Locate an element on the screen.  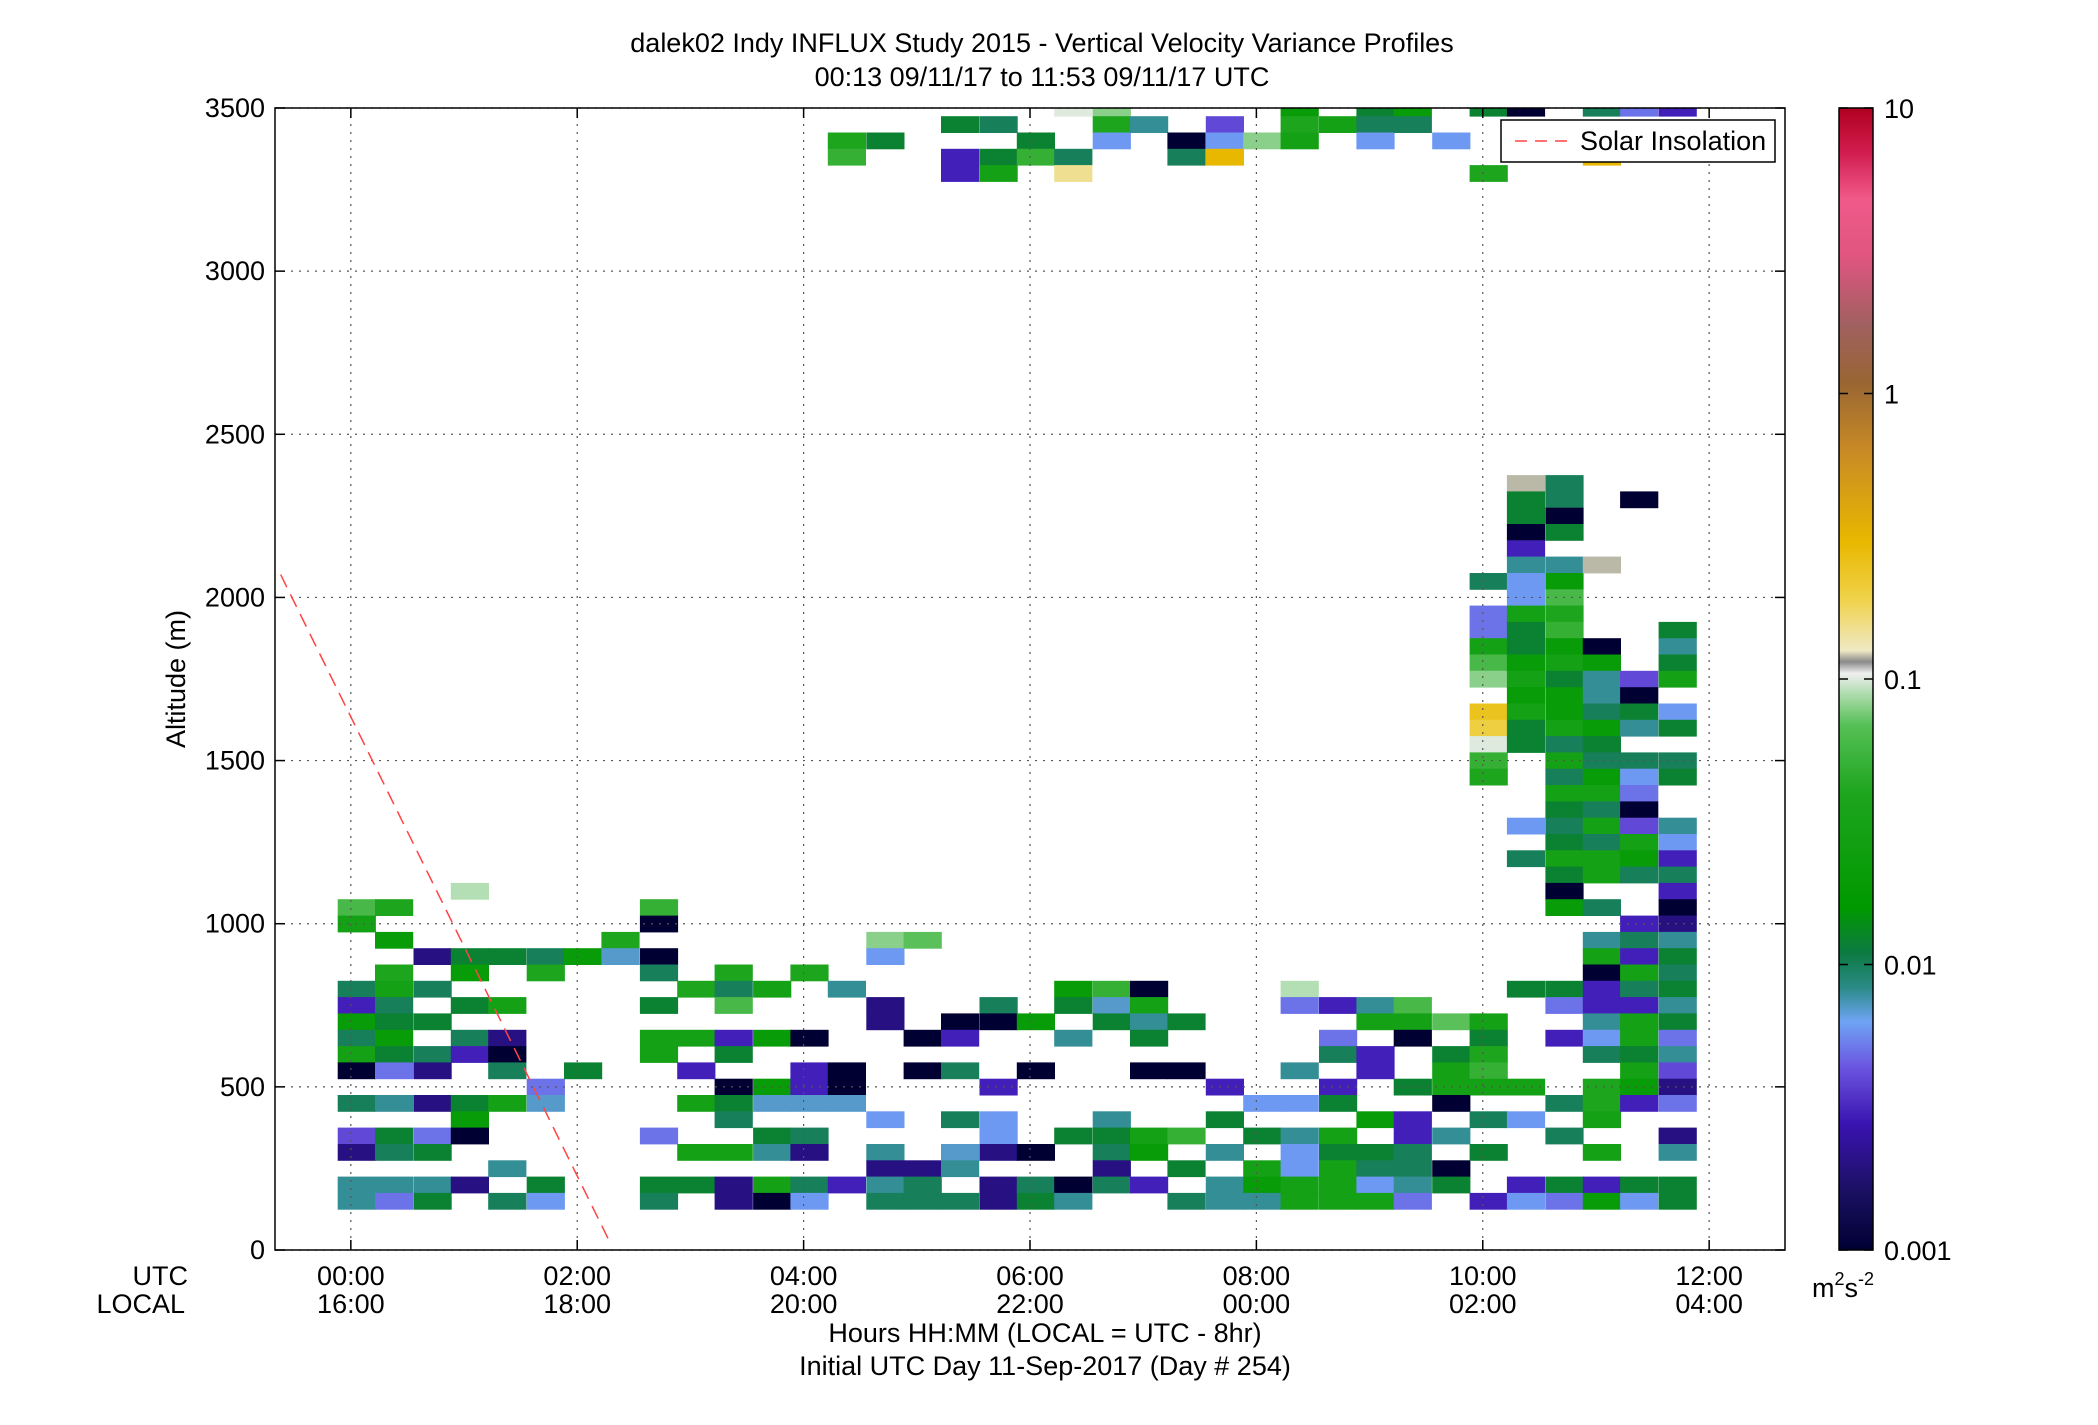
colorbar-tick-label: 1 is located at coordinates (1891, 395).